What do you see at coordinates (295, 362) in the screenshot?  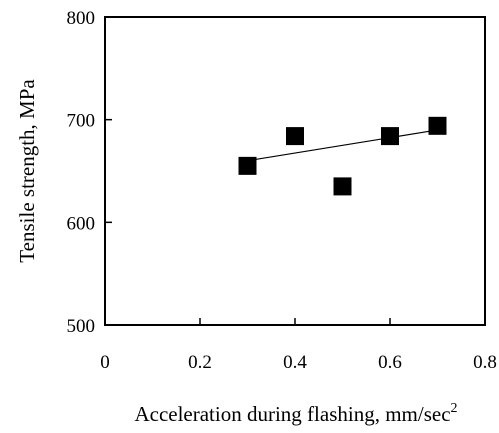 I see `x-tick-label: 0.4` at bounding box center [295, 362].